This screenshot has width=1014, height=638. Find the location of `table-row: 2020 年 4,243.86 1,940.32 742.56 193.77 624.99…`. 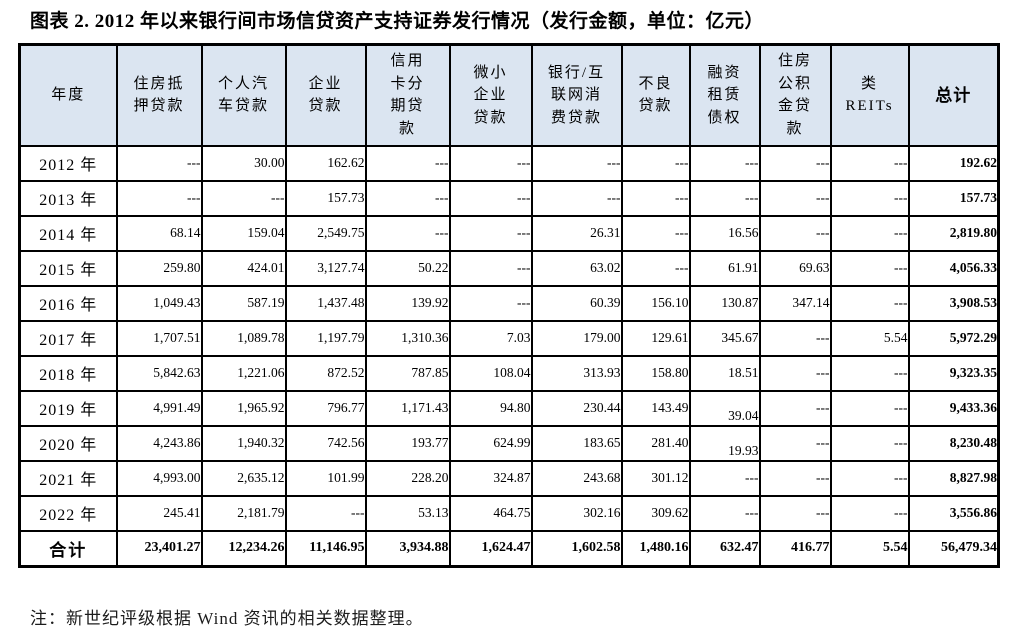

table-row: 2020 年 4,243.86 1,940.32 742.56 193.77 624.99… is located at coordinates (509, 443).